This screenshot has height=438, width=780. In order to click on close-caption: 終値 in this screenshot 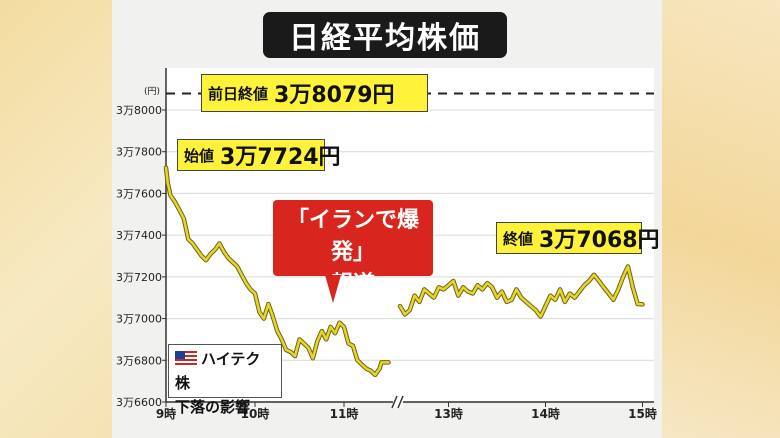, I will do `click(518, 238)`.